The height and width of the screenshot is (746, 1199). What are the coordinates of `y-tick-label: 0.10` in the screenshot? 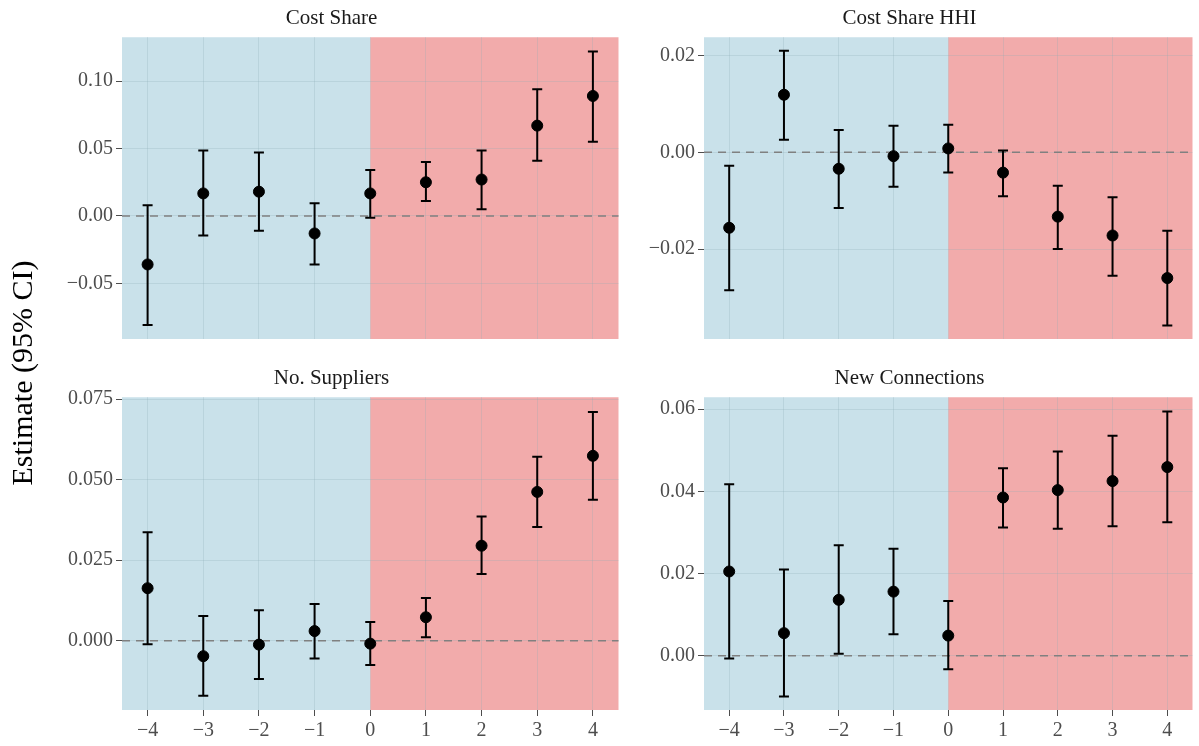 It's located at (95, 79).